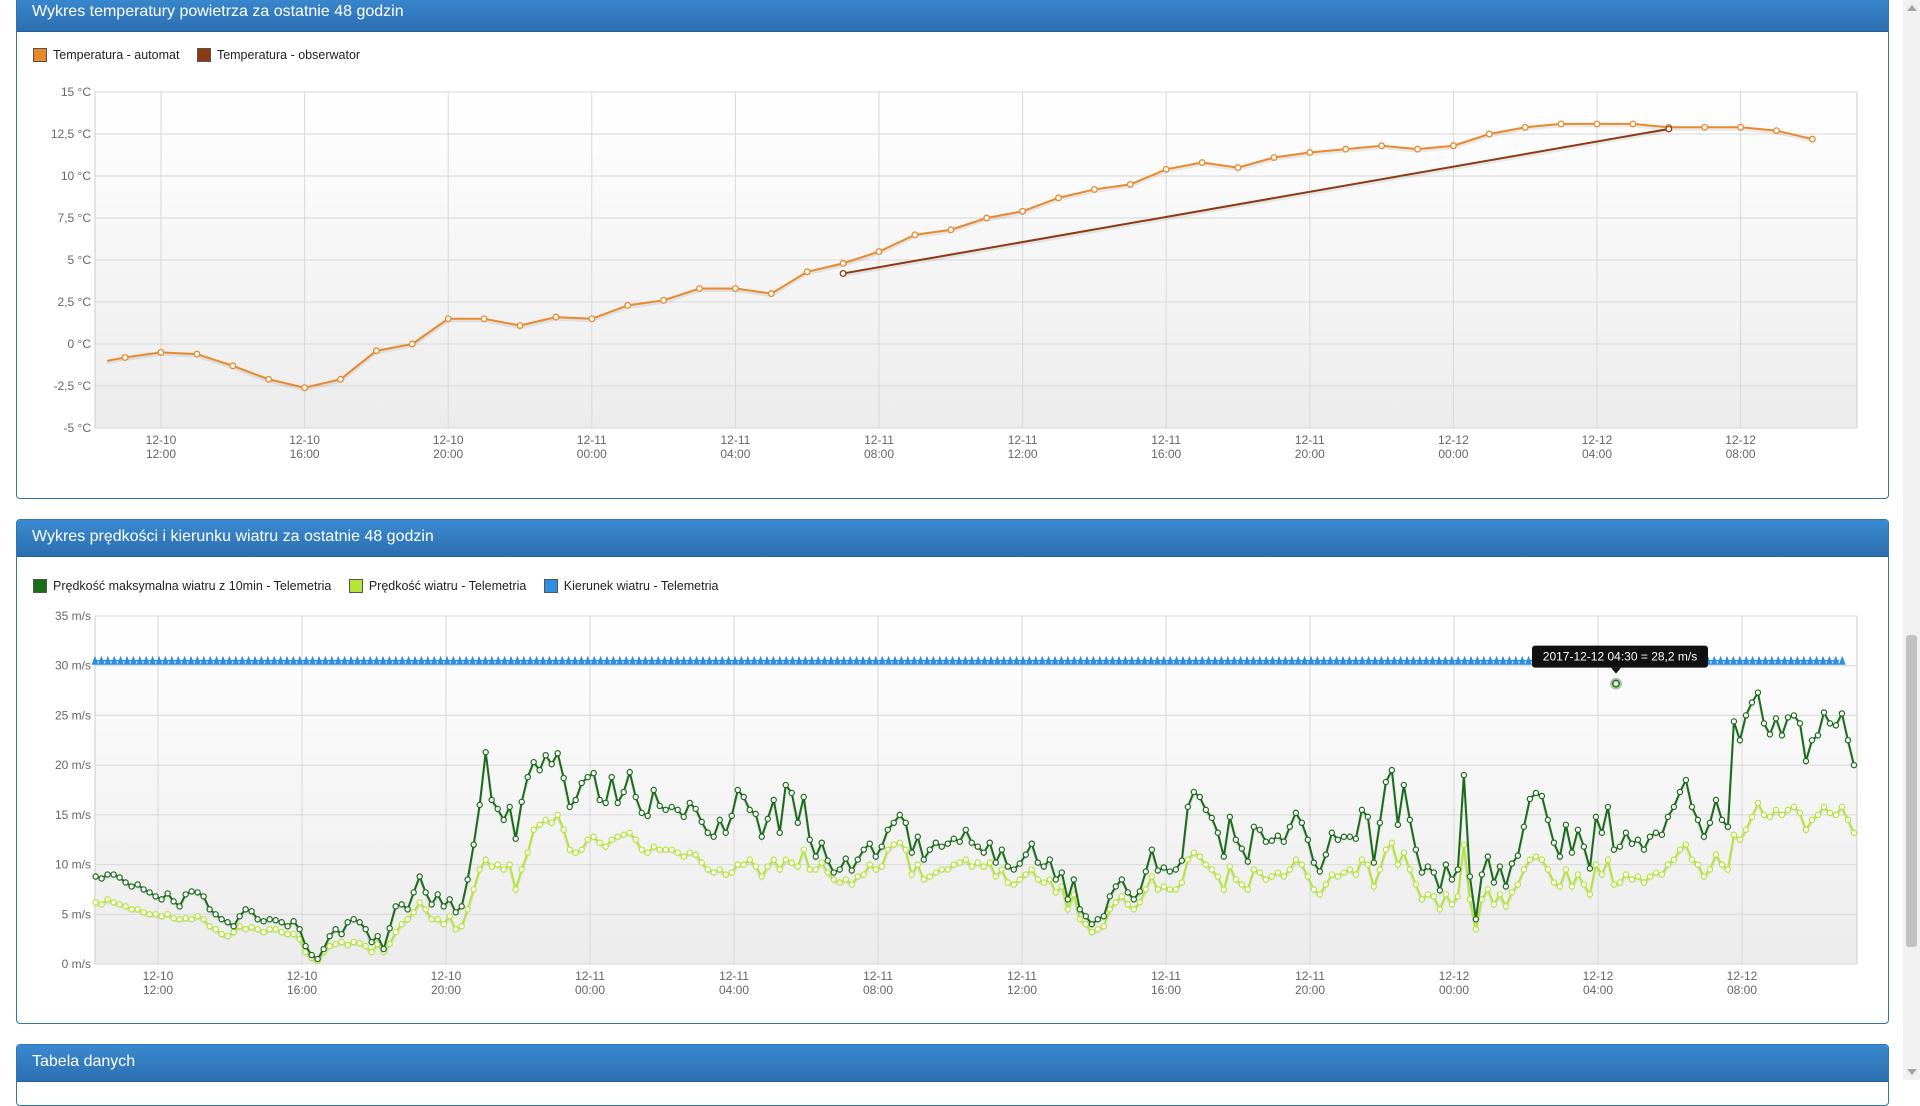  I want to click on wind-x-tick-date: 12-10, so click(158, 976).